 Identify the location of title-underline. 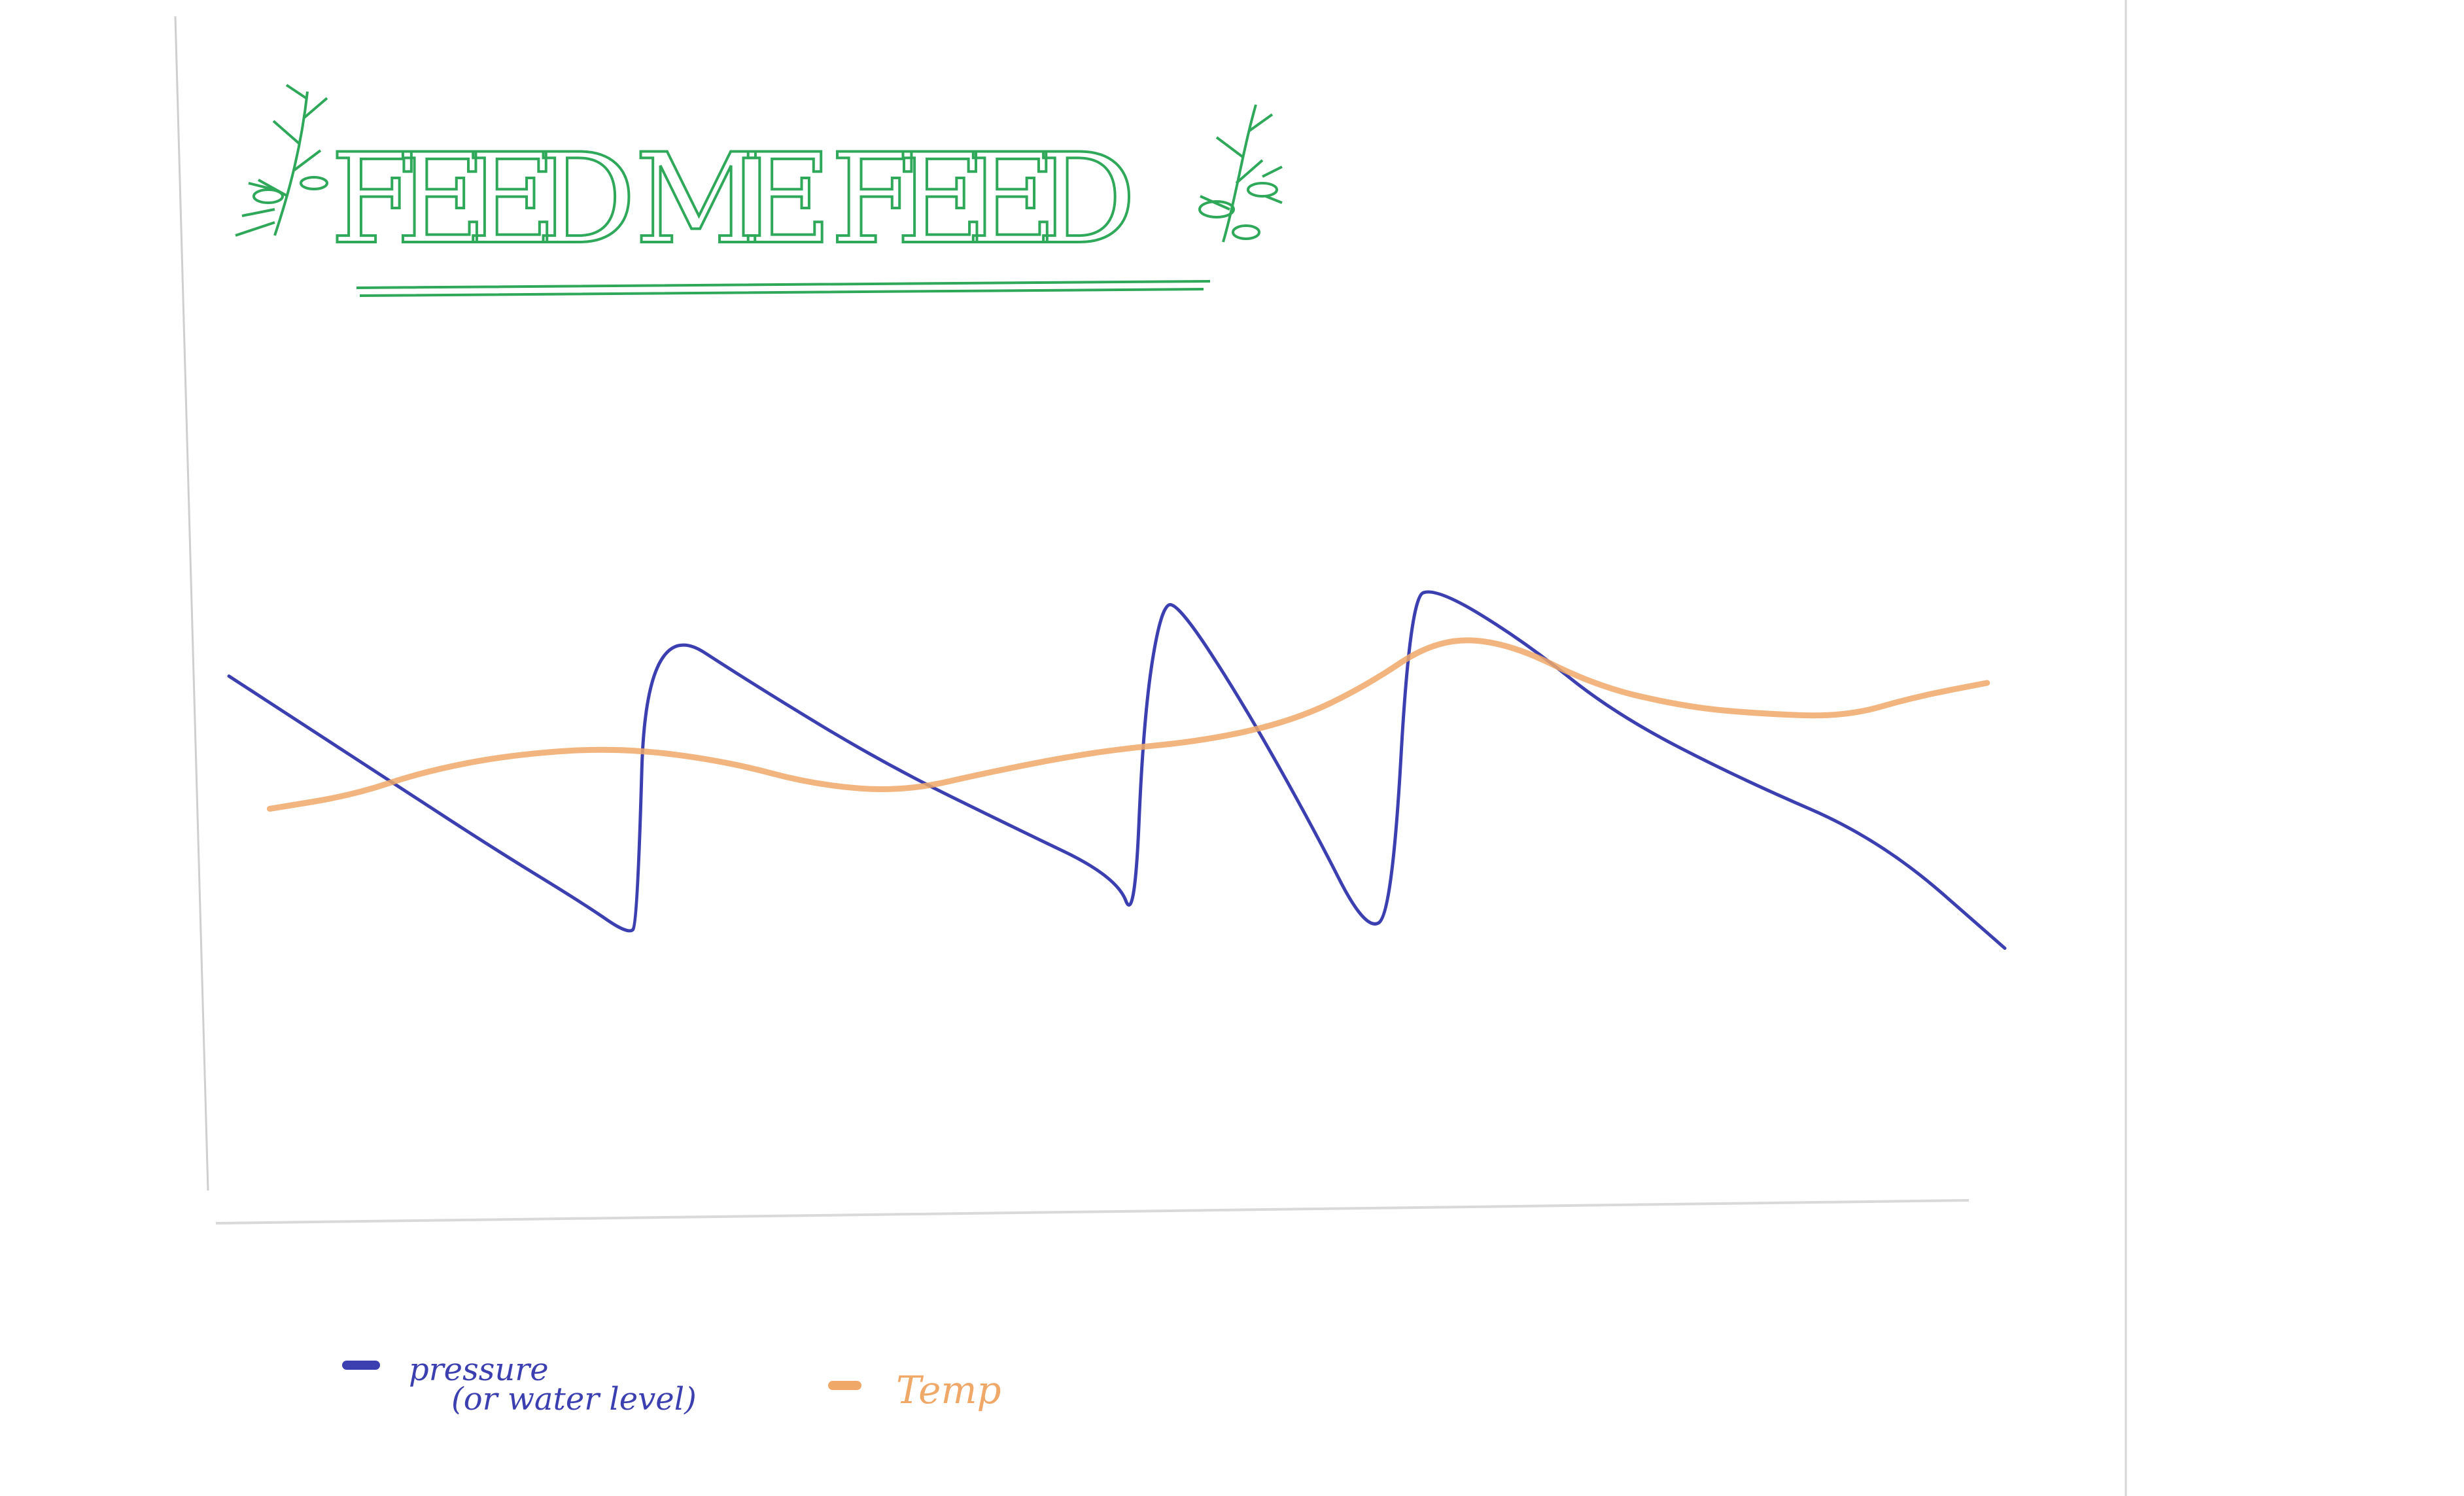
(784, 288).